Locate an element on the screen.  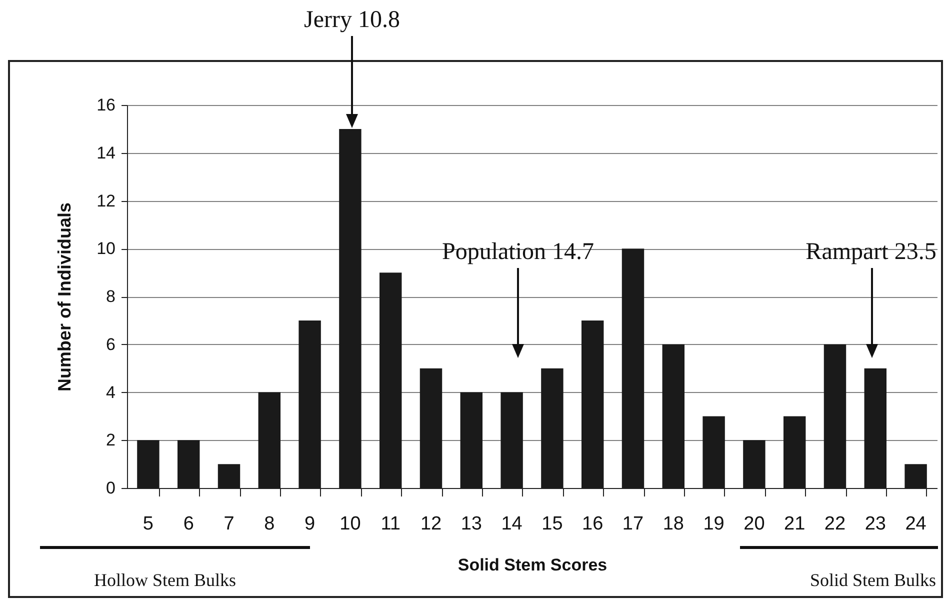
x-tick-label: 18 is located at coordinates (673, 524).